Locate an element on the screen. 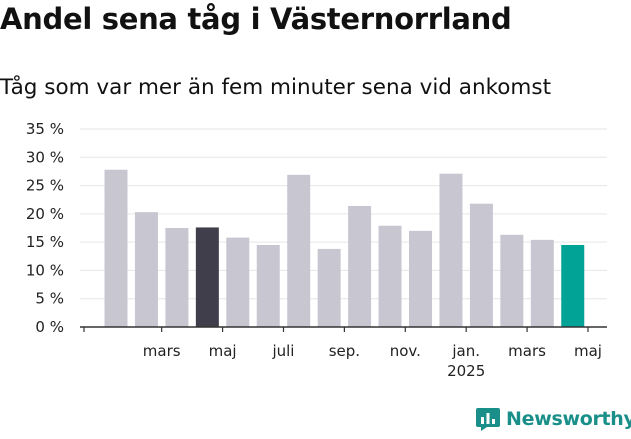 This screenshot has width=631, height=439. chart-title: Andel sena tåg i Västernorrland is located at coordinates (256, 19).